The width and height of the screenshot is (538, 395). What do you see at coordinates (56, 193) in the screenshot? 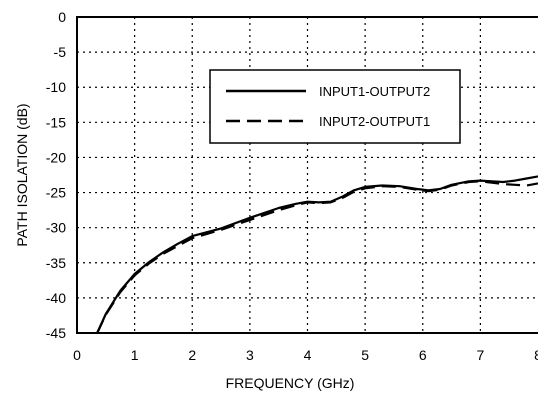
I see `y-tick-label: -25` at bounding box center [56, 193].